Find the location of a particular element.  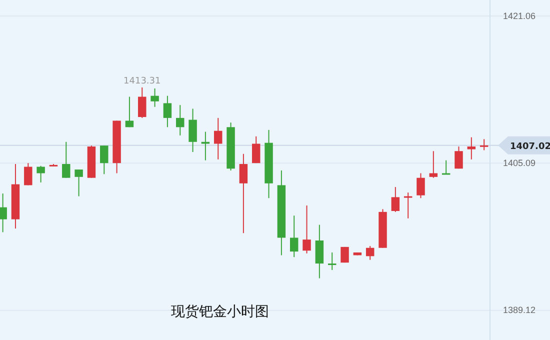

y-tick-label: 1389.12 is located at coordinates (519, 310).